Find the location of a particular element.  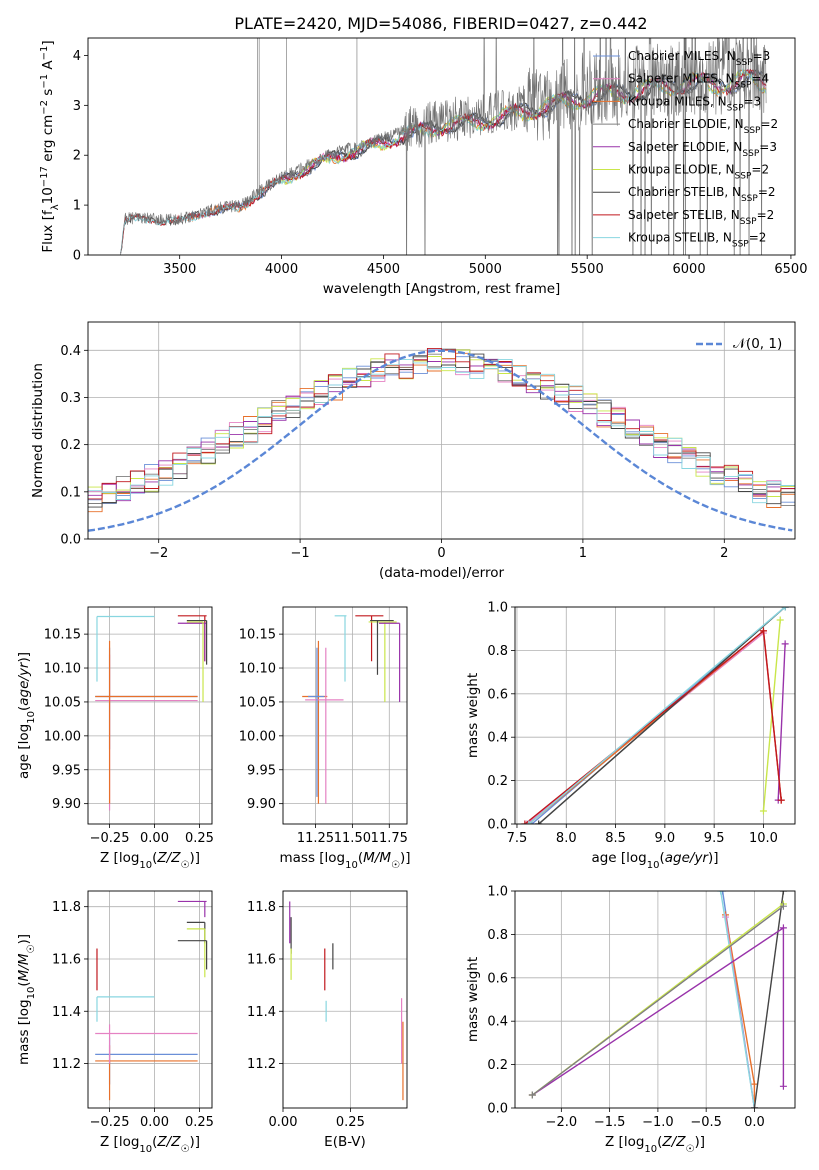

x-label-part: ☉ is located at coordinates (395, 865).